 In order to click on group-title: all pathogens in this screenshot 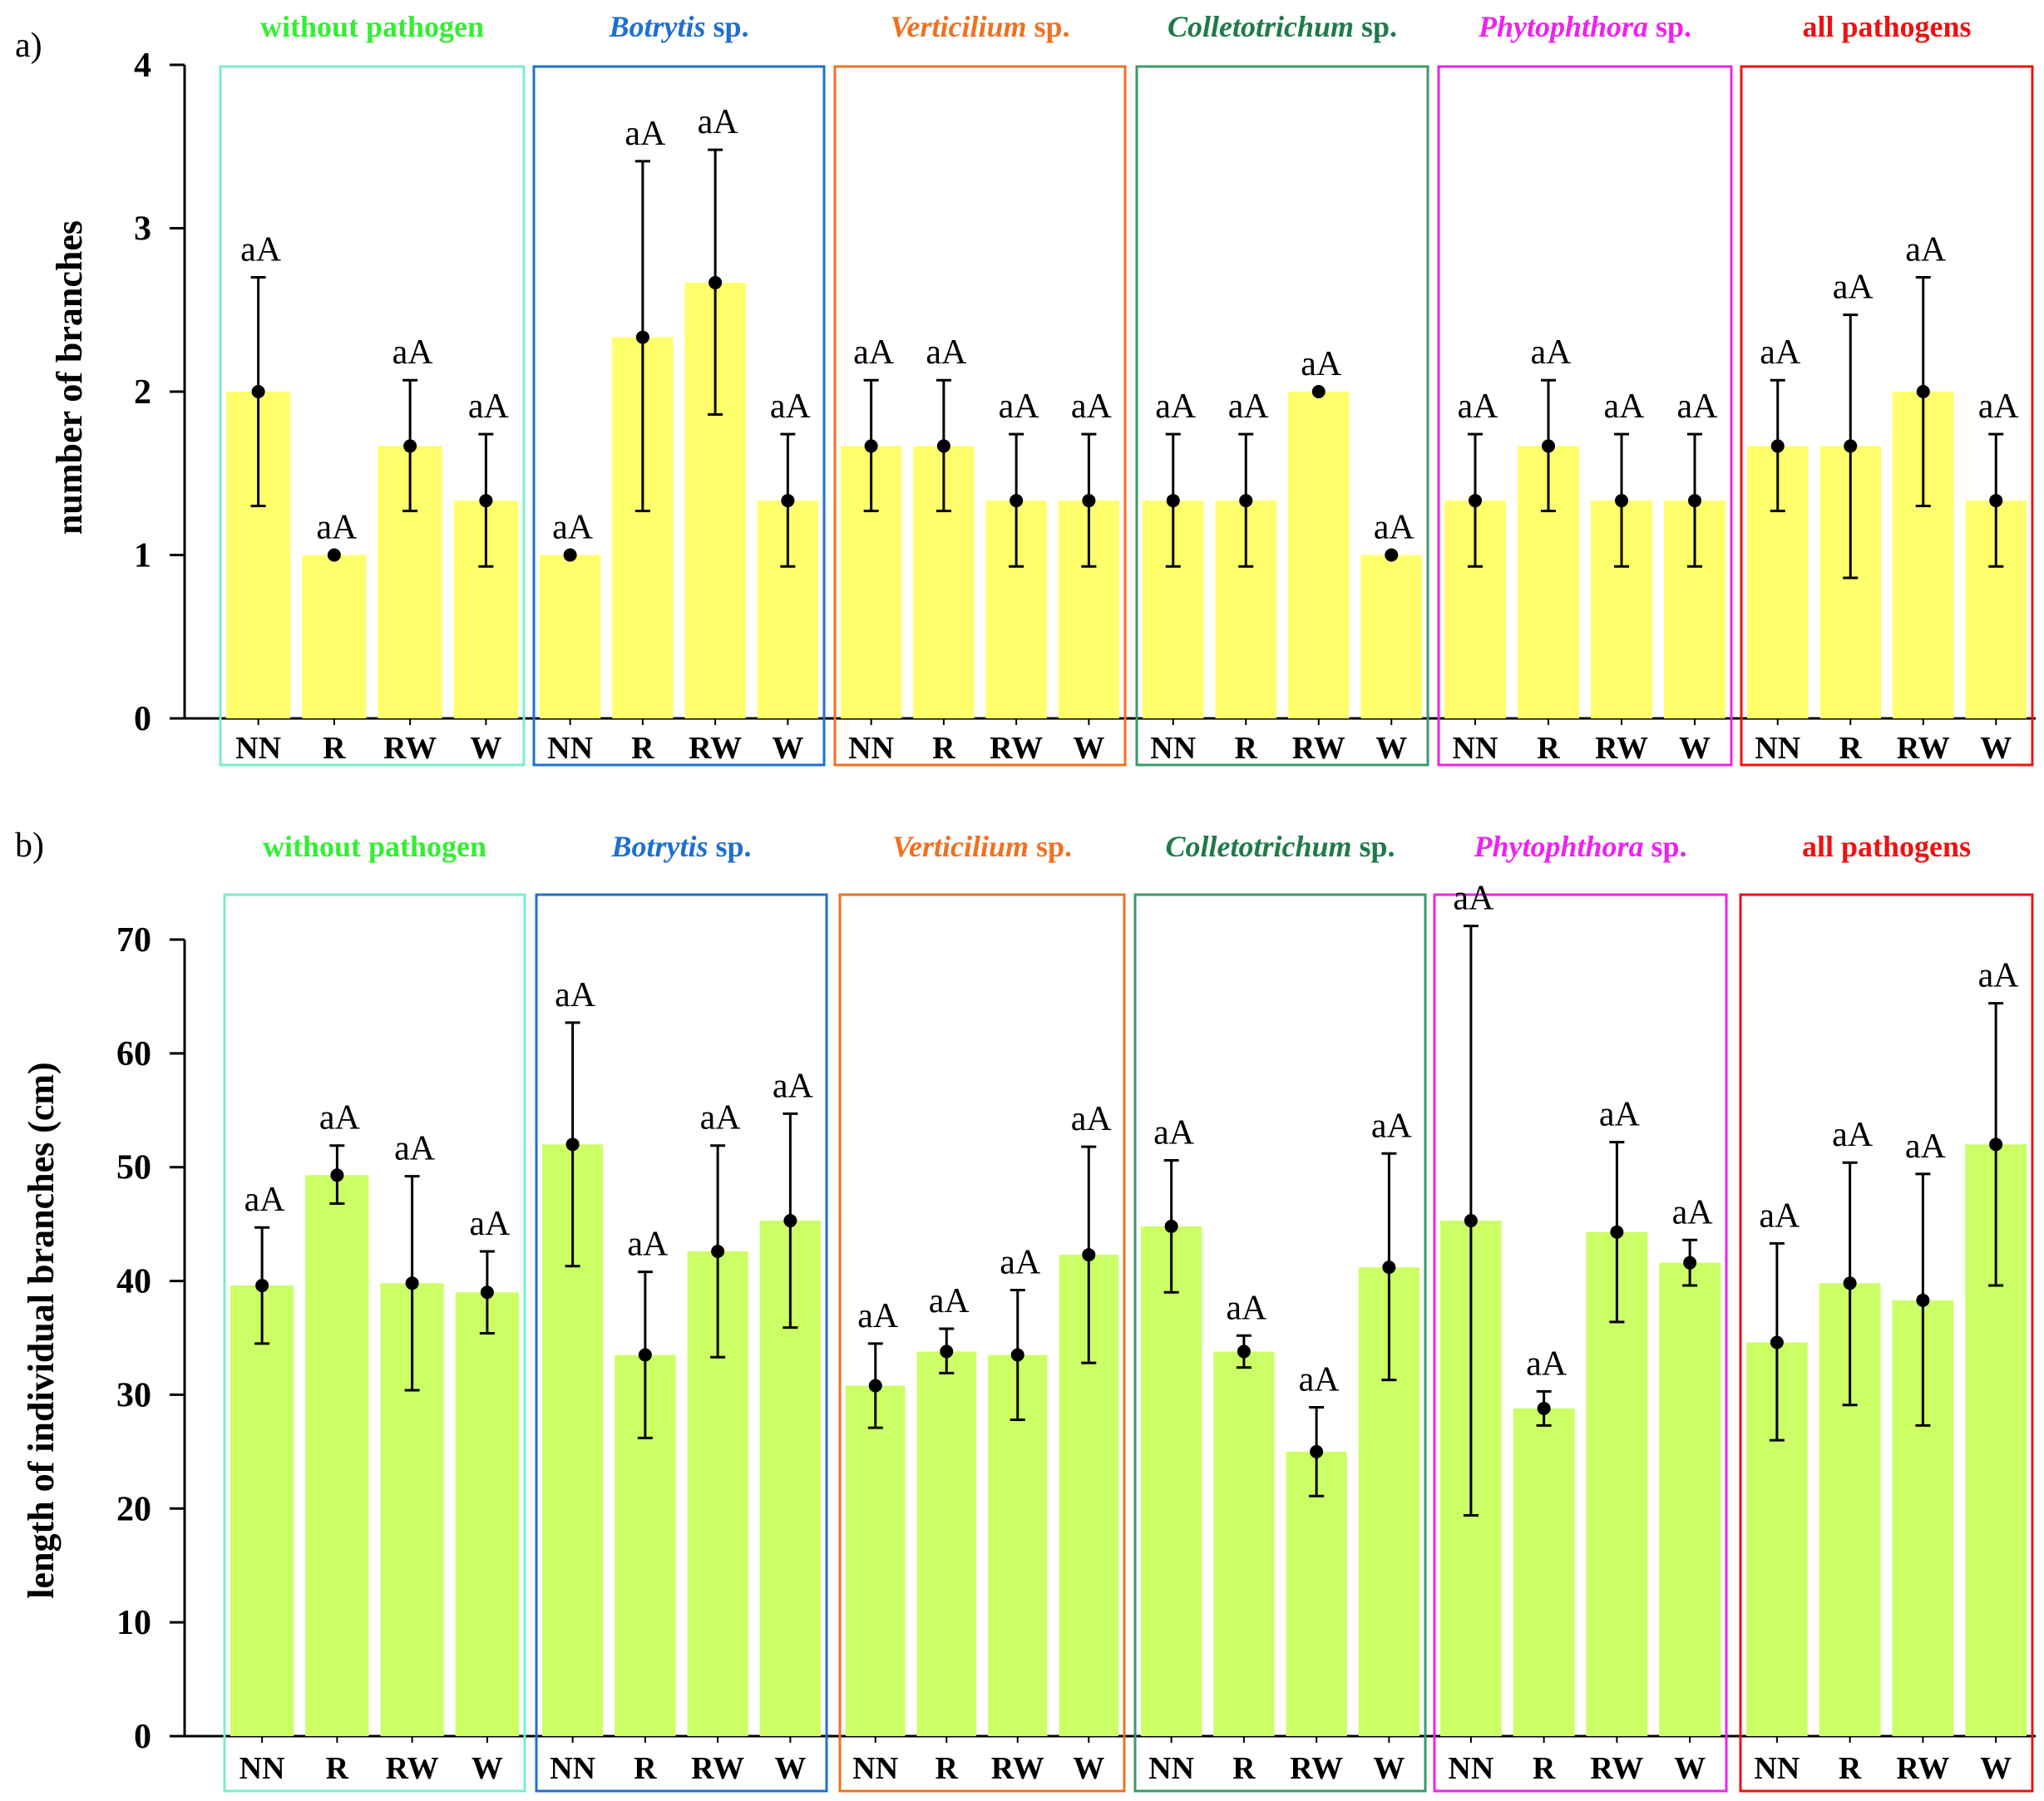, I will do `click(1886, 27)`.